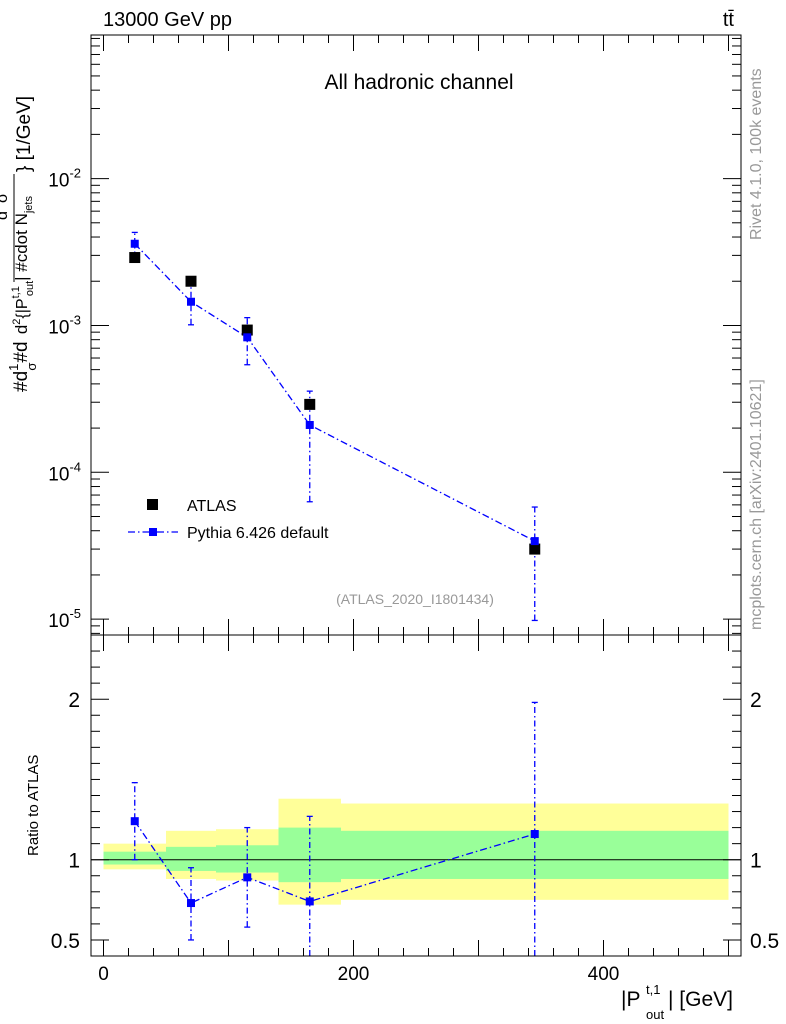 This screenshot has width=786, height=1024. What do you see at coordinates (630, 999) in the screenshot?
I see `svg-text: |P` at bounding box center [630, 999].